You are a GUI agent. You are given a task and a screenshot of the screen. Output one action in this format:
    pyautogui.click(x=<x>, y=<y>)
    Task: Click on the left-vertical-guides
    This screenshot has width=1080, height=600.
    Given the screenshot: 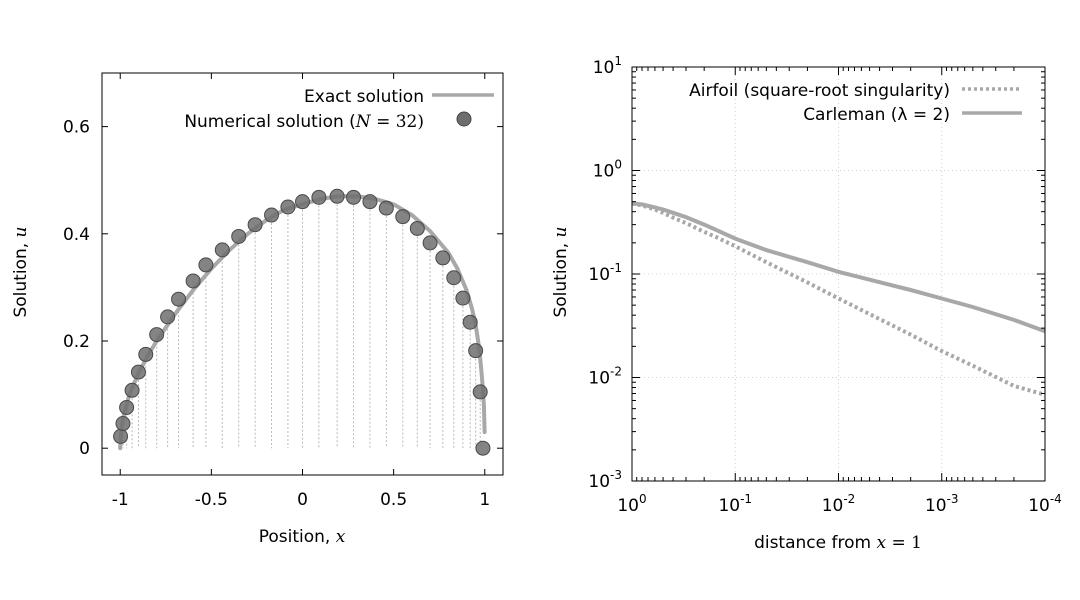 What is the action you would take?
    pyautogui.click(x=300, y=322)
    